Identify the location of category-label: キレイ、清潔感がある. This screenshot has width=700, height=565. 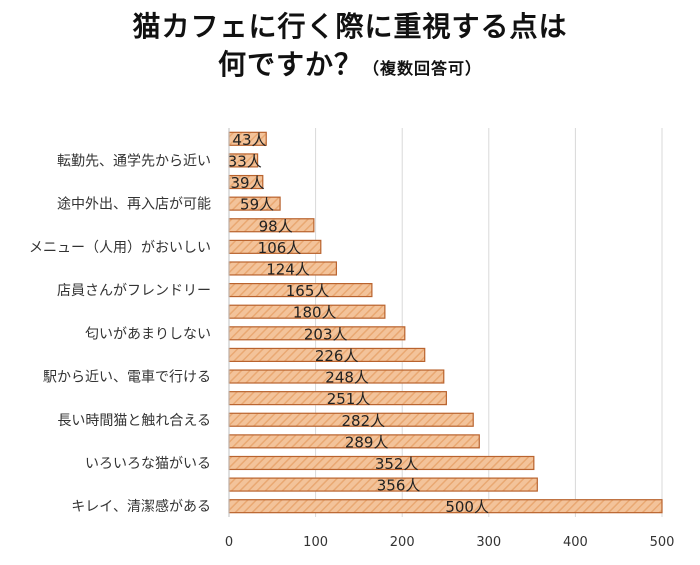
(141, 506).